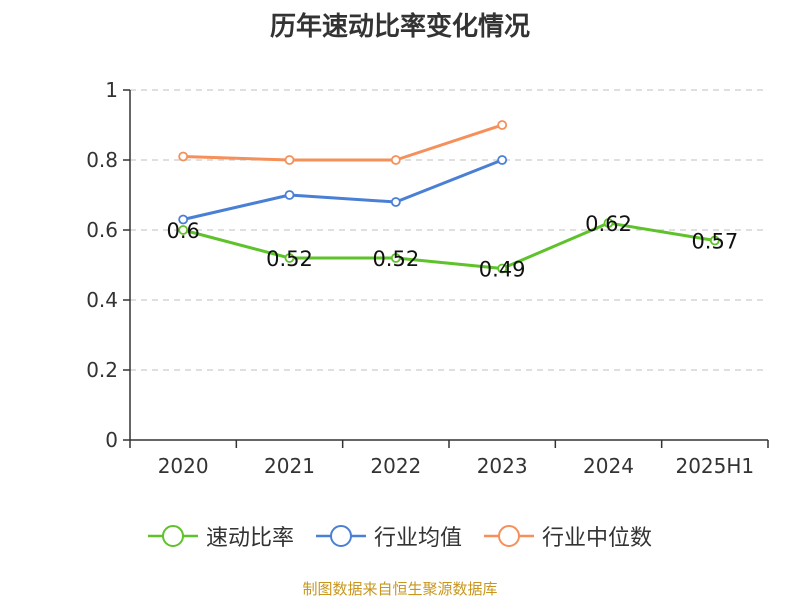 The width and height of the screenshot is (800, 600). What do you see at coordinates (417, 538) in the screenshot?
I see `legend-label: 行业均值` at bounding box center [417, 538].